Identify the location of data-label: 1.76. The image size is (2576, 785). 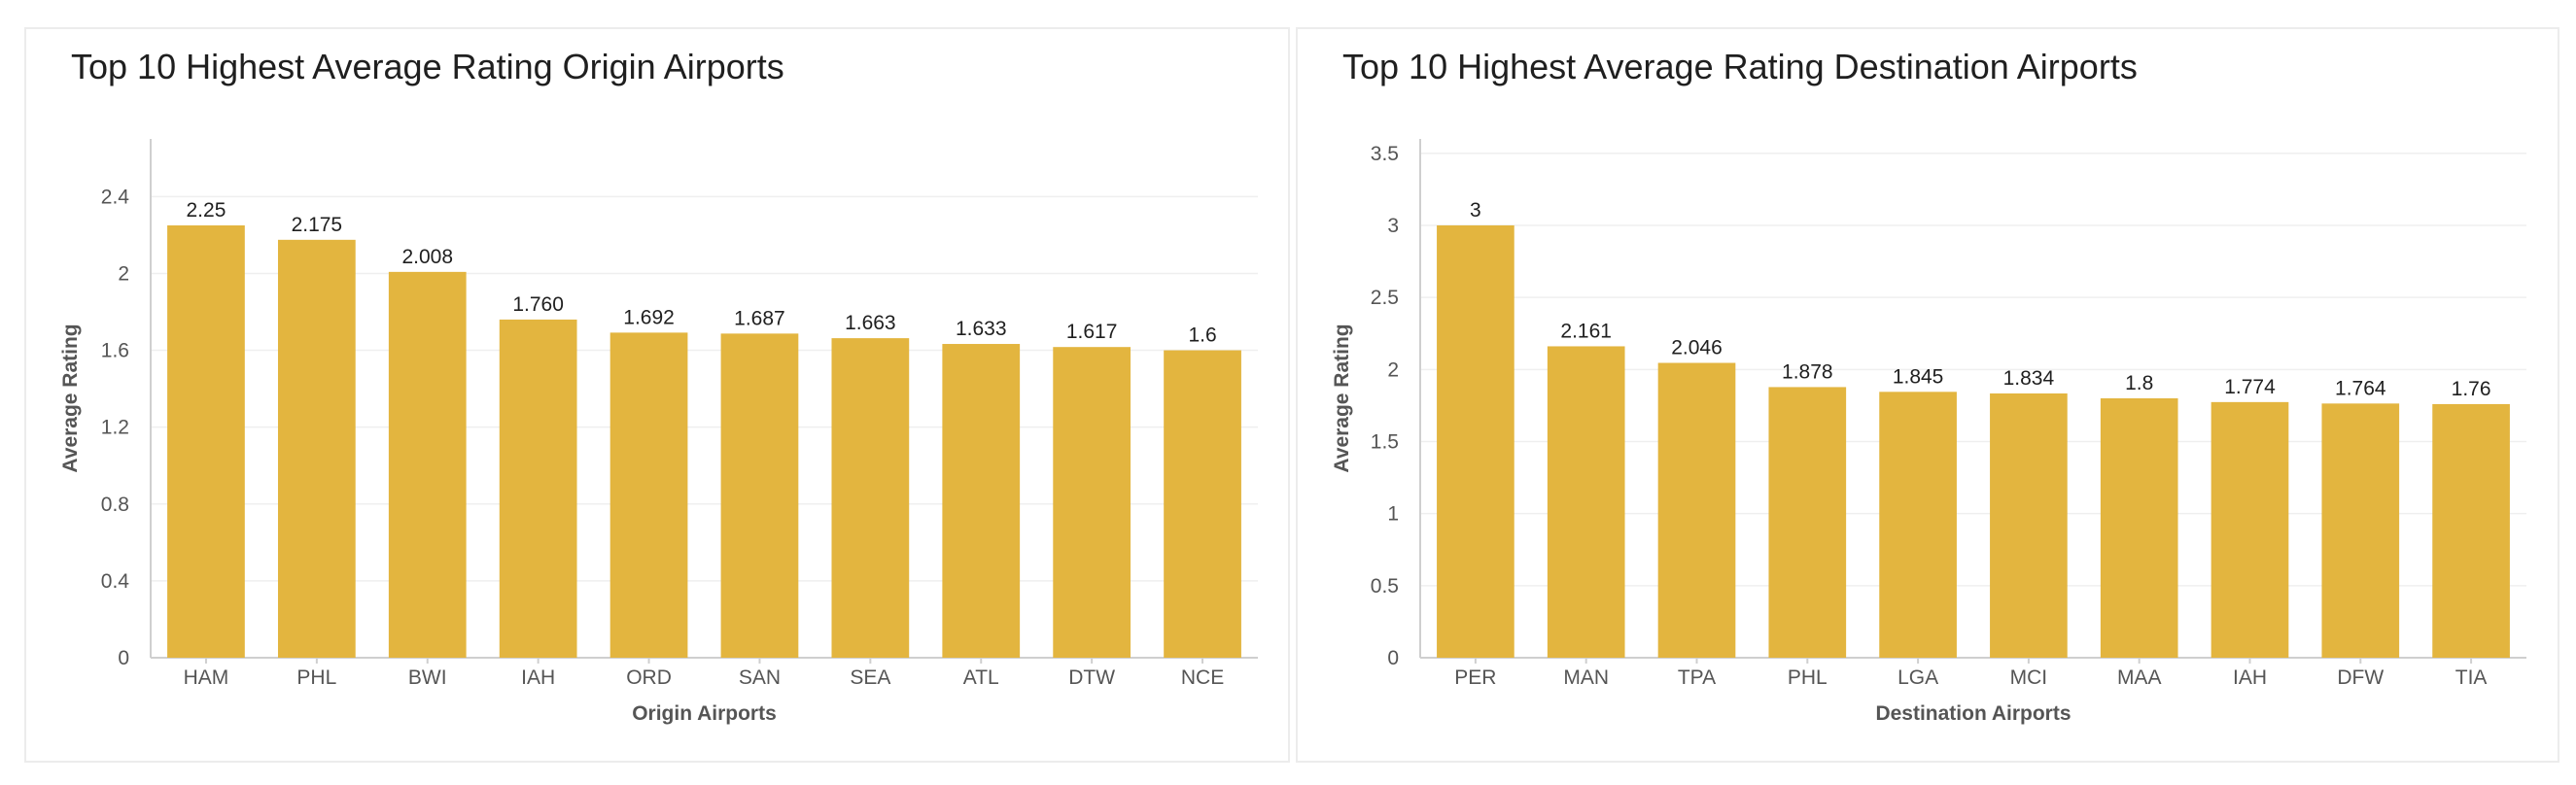
(2471, 389).